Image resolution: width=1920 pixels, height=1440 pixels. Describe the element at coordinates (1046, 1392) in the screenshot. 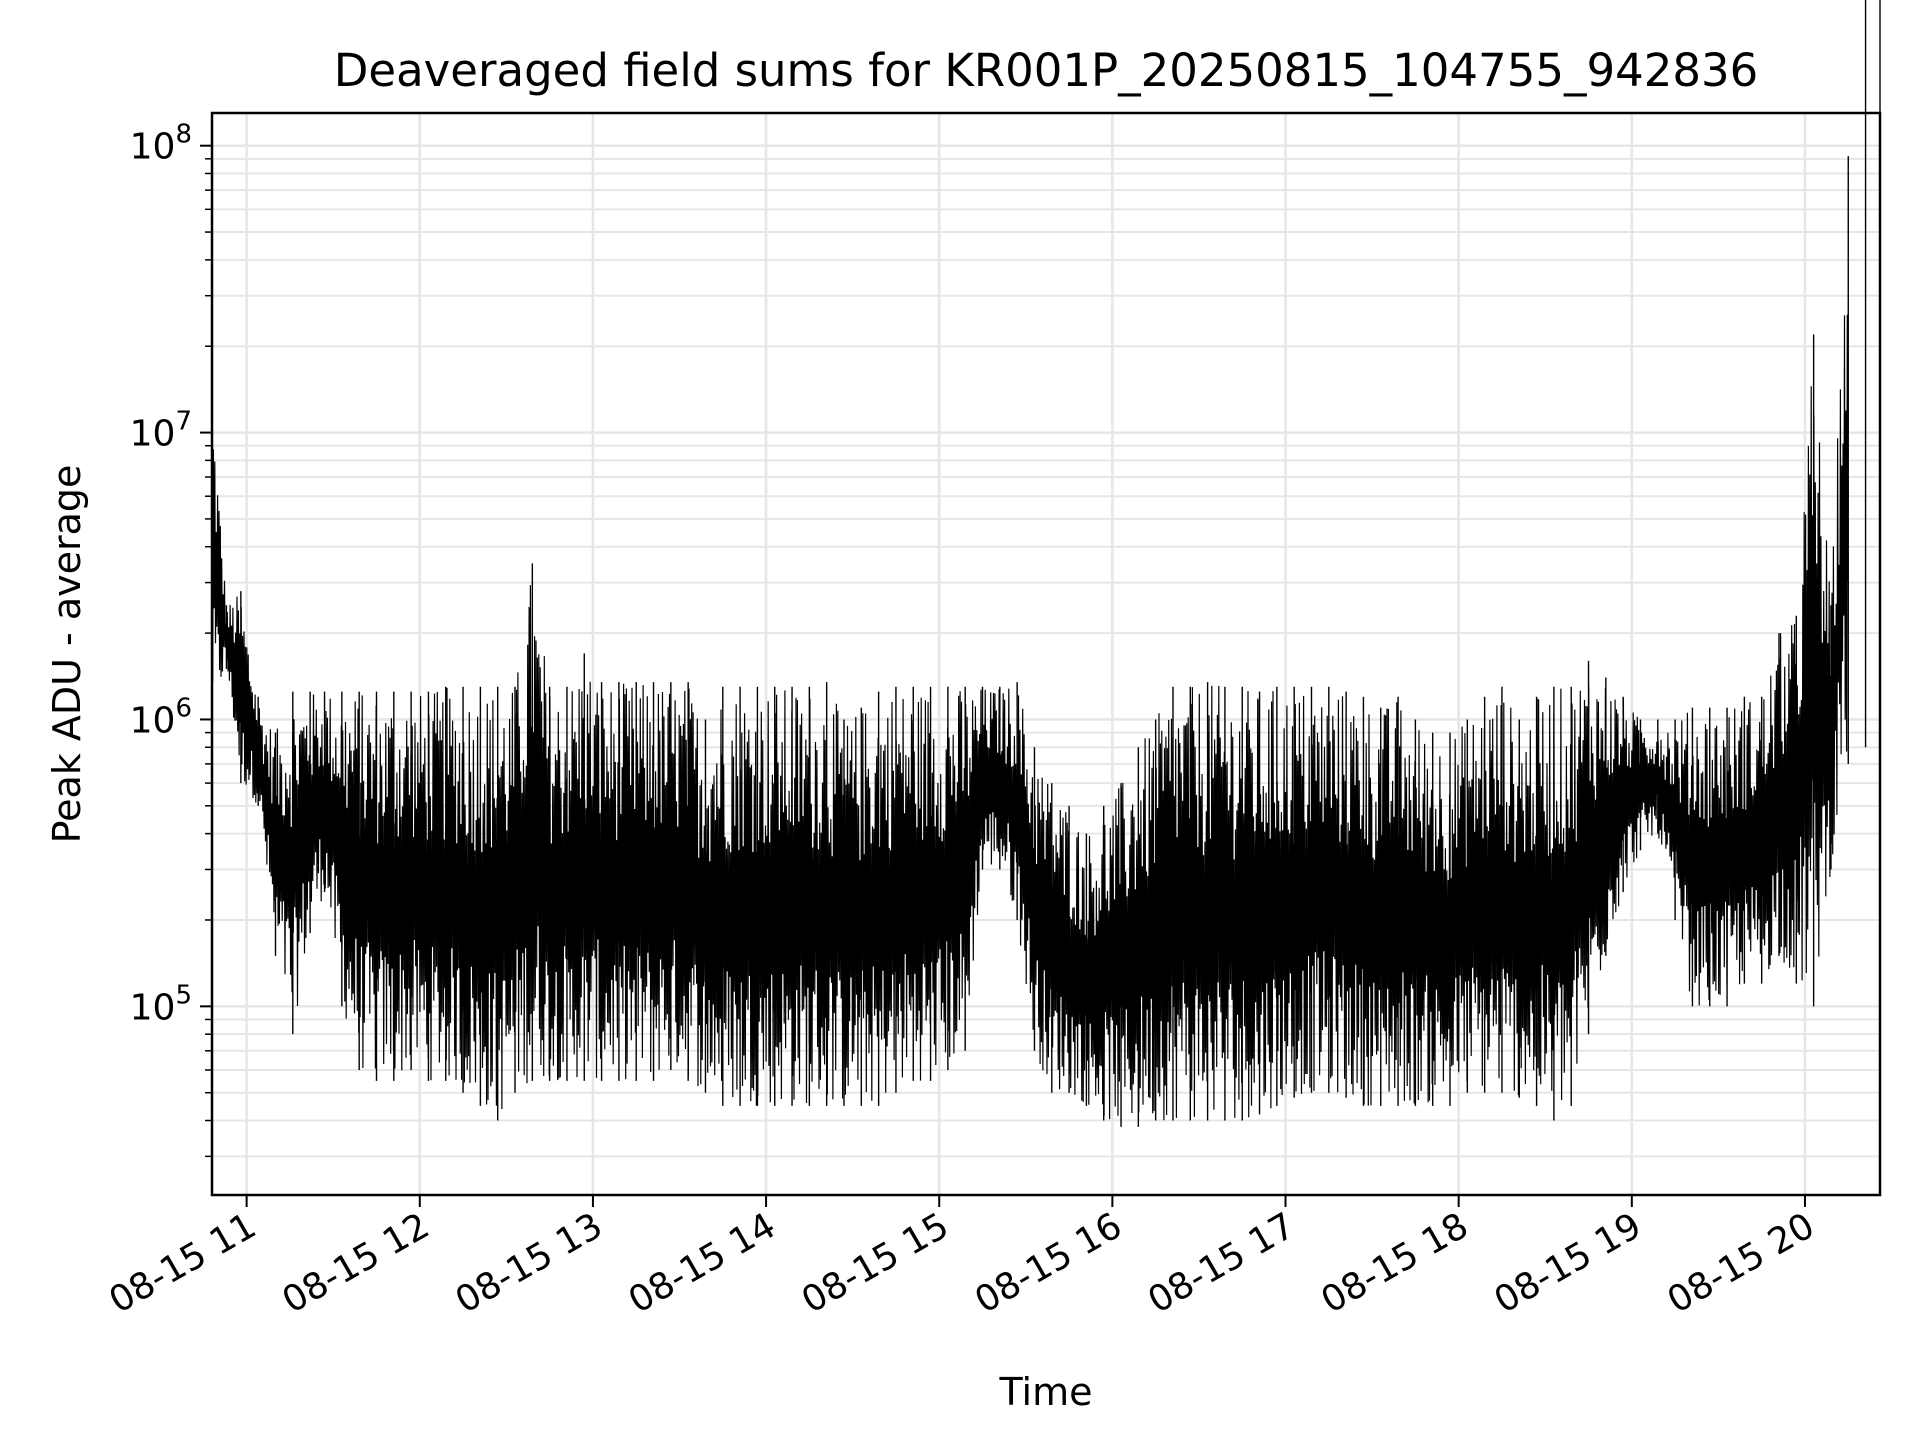

I see `x-axis-label: Time` at that location.